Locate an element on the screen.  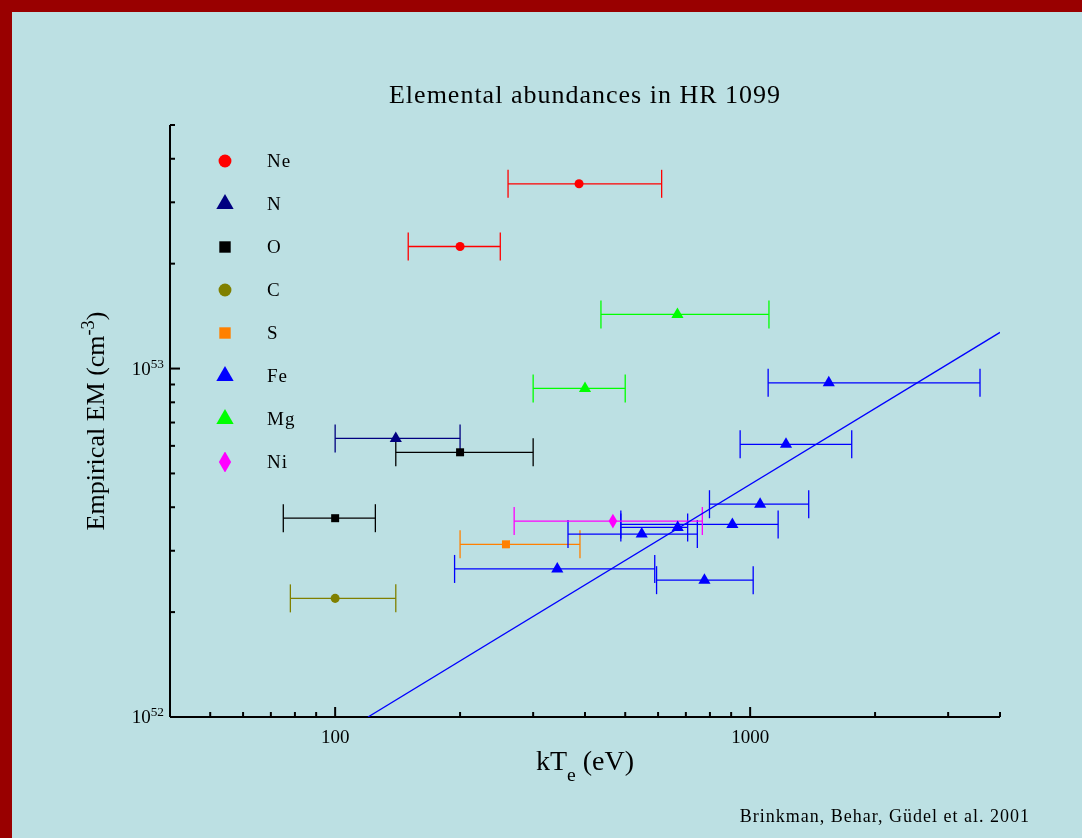
text: Brinkman, Behar, Güdel et al. 2001 is located at coordinates (884, 816).